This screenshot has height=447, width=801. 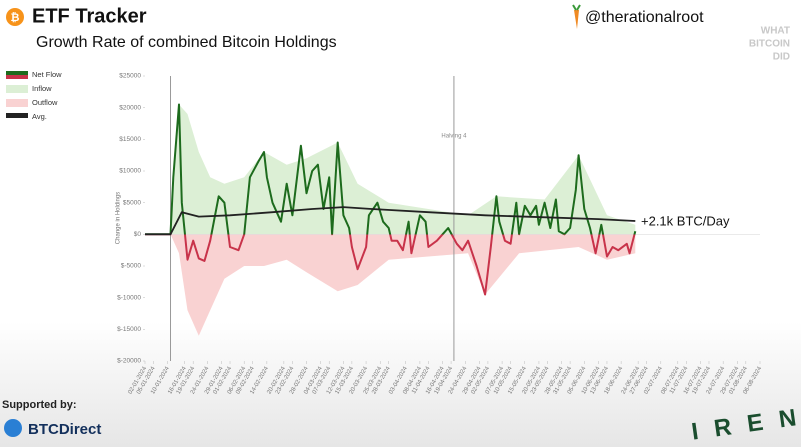 I want to click on y-tick-label: $-15000, so click(x=129, y=329).